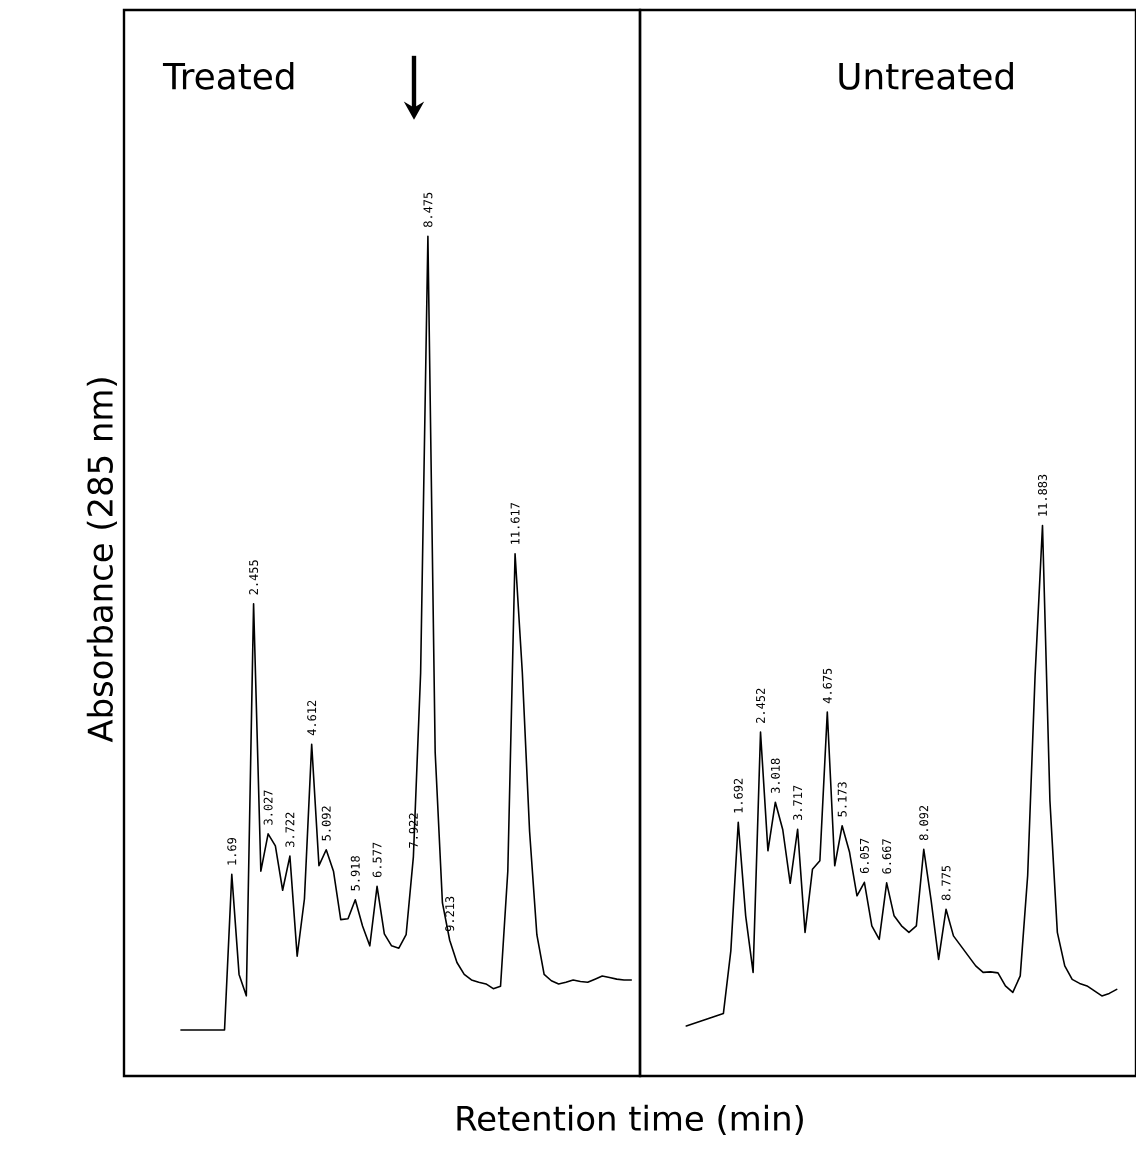 This screenshot has height=1164, width=1136. Describe the element at coordinates (926, 75) in the screenshot. I see `chart-title: Untreated` at that location.